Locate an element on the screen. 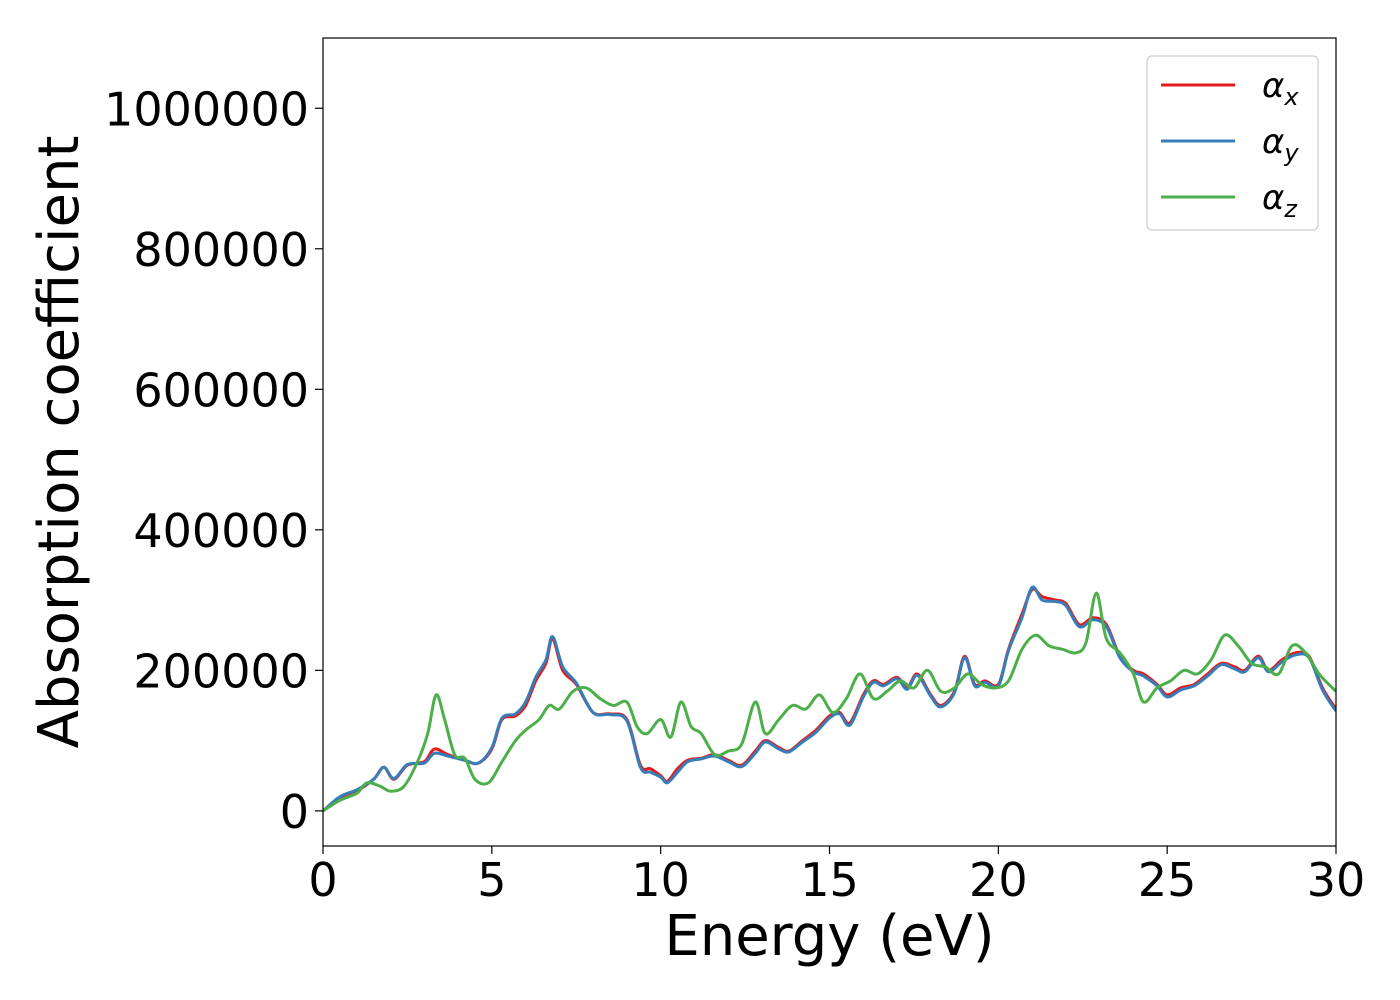  legend-label-z: αz is located at coordinates (1280, 200).